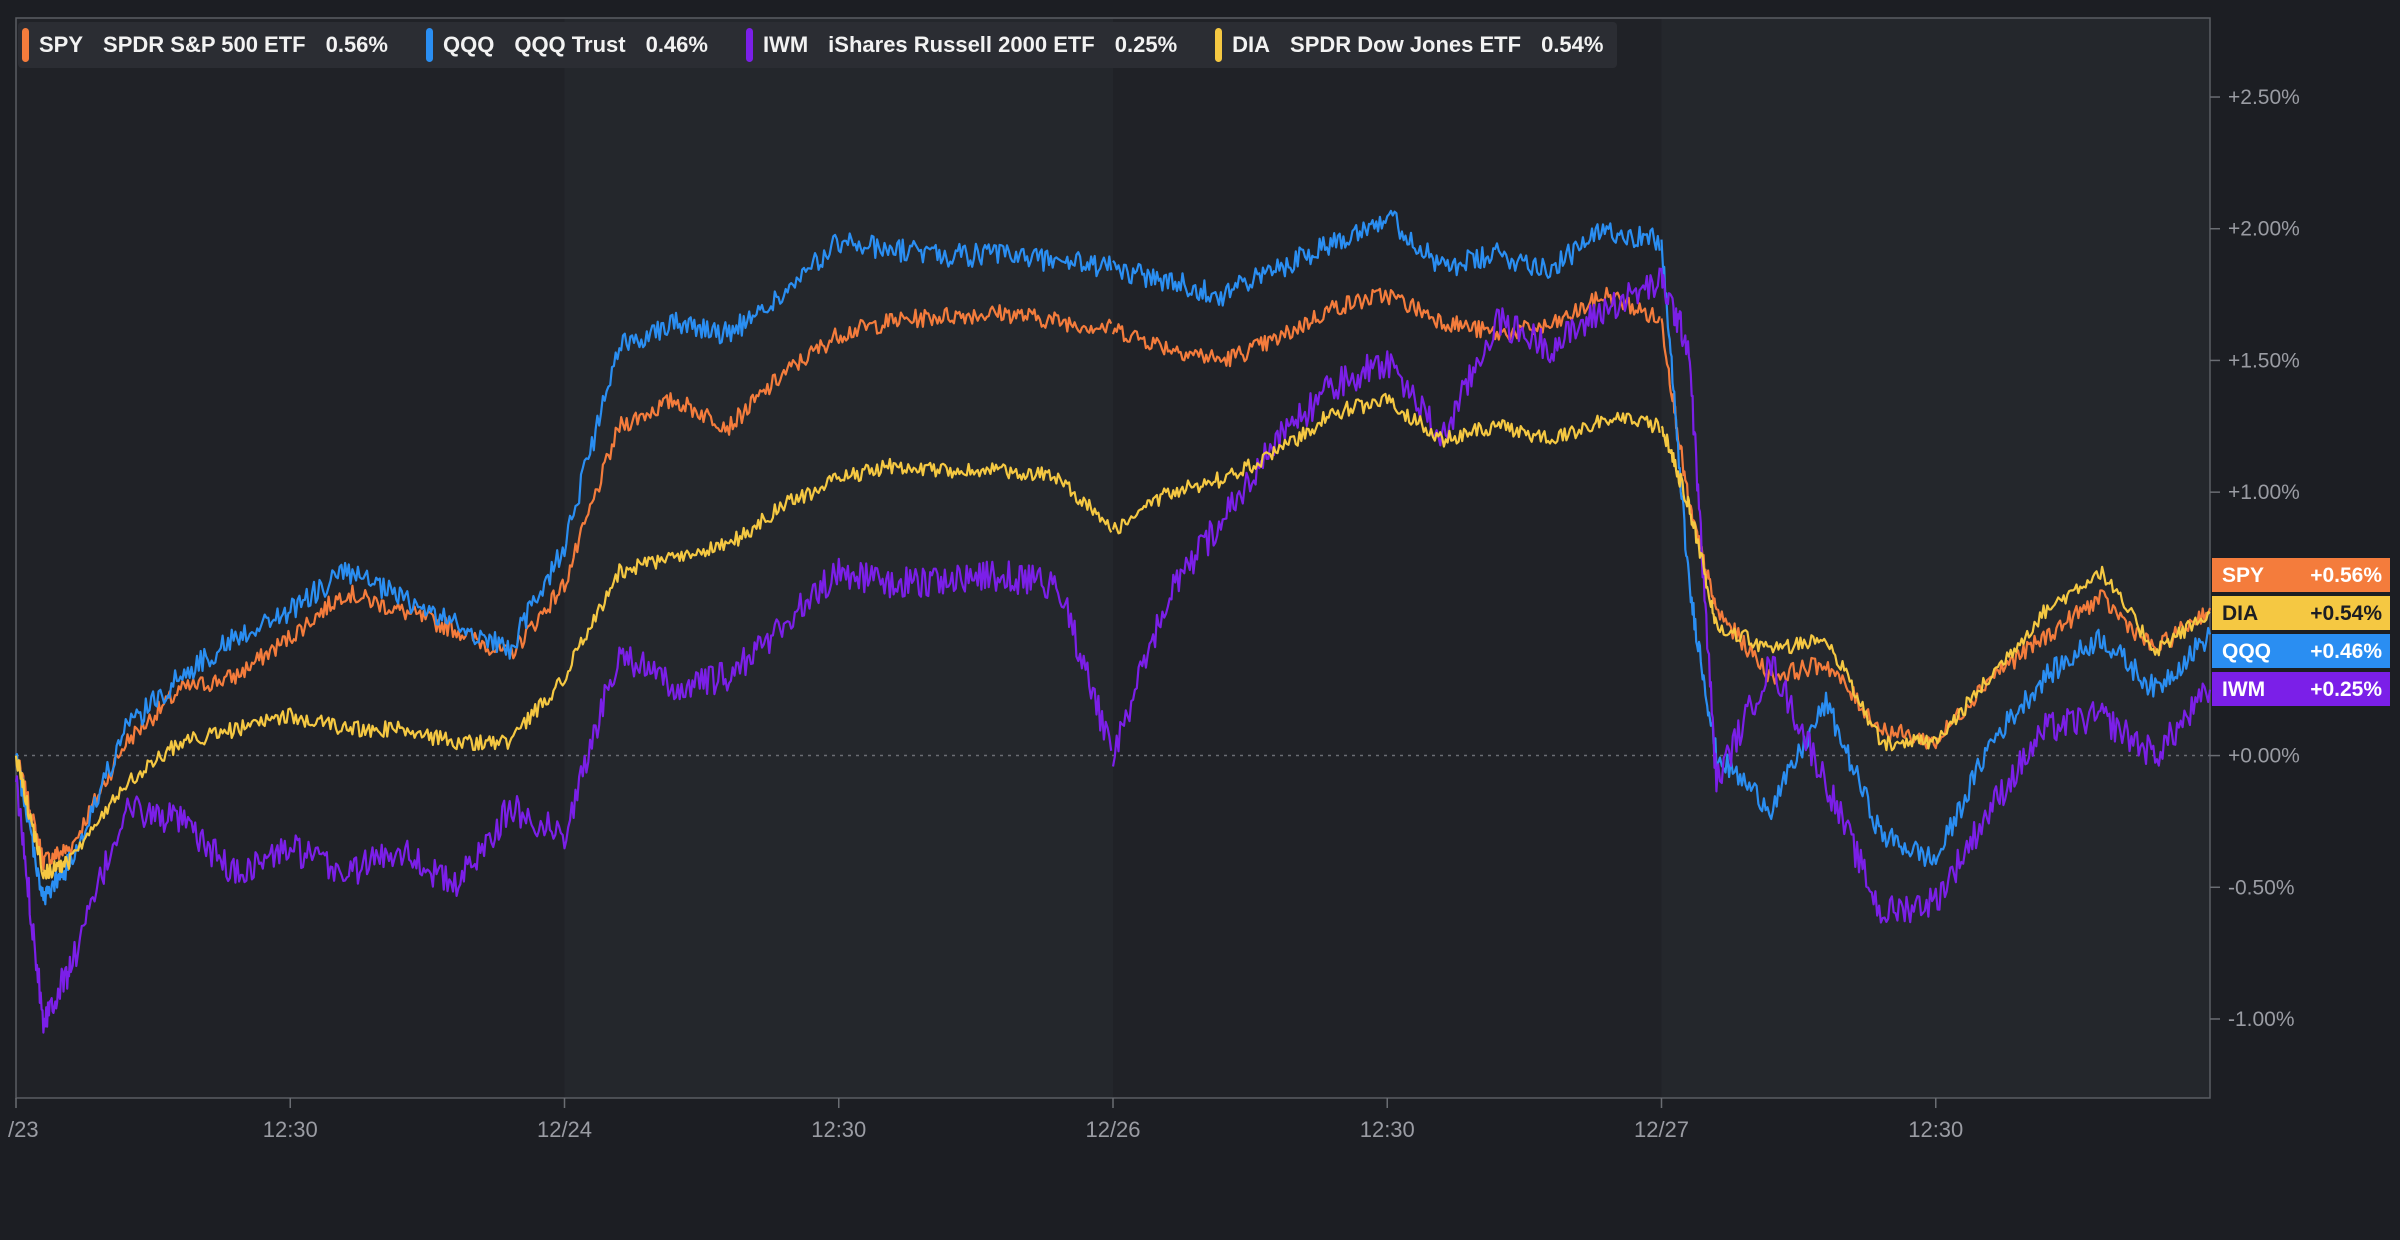 The width and height of the screenshot is (2400, 1240). What do you see at coordinates (23, 1129) in the screenshot?
I see `x-tick-label: /23` at bounding box center [23, 1129].